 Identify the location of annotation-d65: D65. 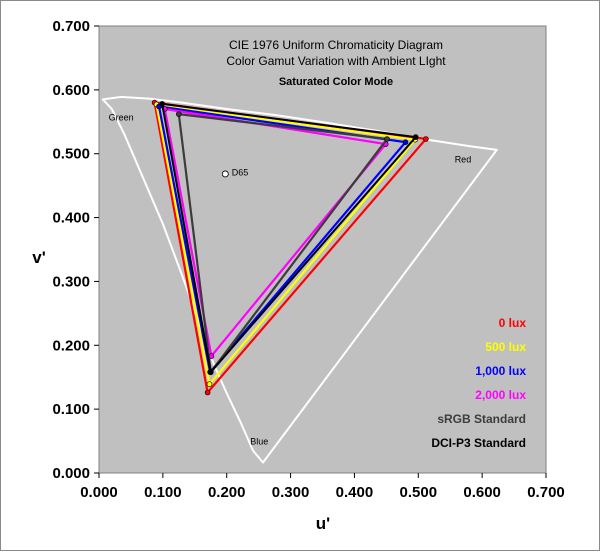
(240, 172).